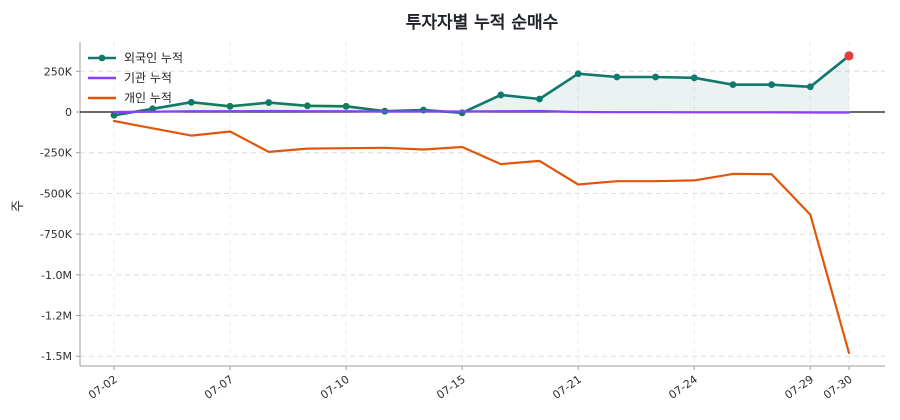 Image resolution: width=900 pixels, height=420 pixels. What do you see at coordinates (335, 387) in the screenshot?
I see `x-tick-label: 07-10` at bounding box center [335, 387].